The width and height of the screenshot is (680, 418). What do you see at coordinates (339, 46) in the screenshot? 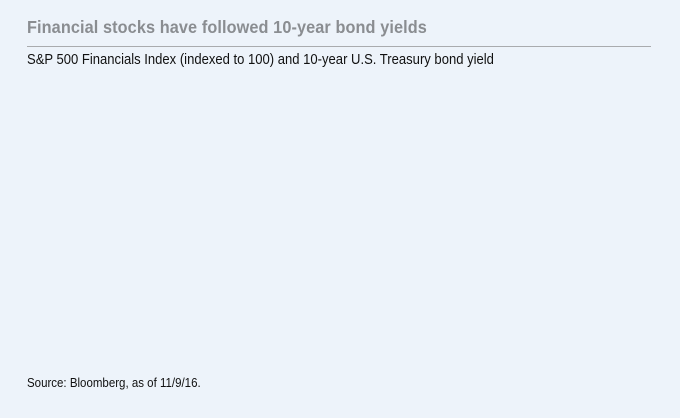
I see `title-divider` at bounding box center [339, 46].